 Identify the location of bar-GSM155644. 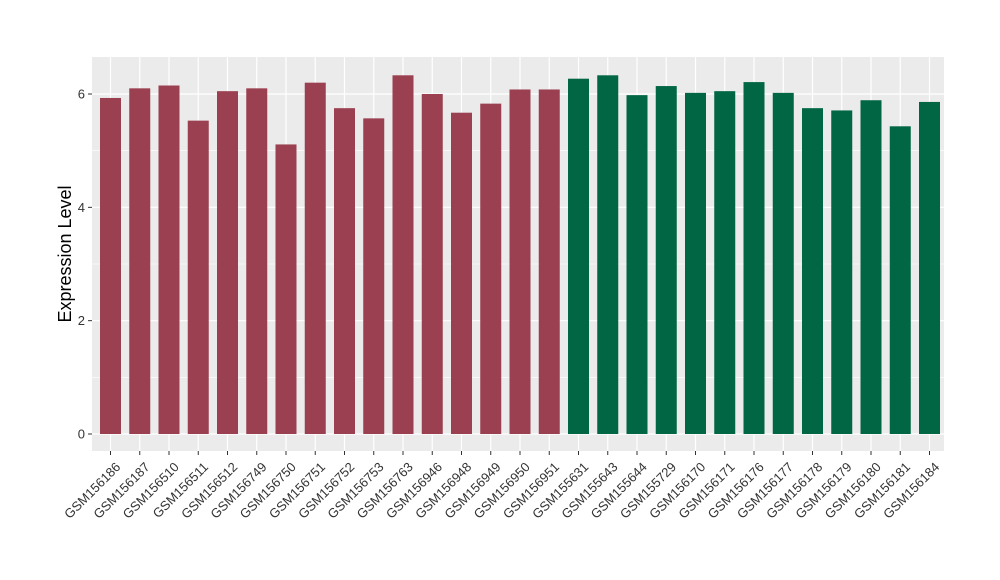
(637, 264).